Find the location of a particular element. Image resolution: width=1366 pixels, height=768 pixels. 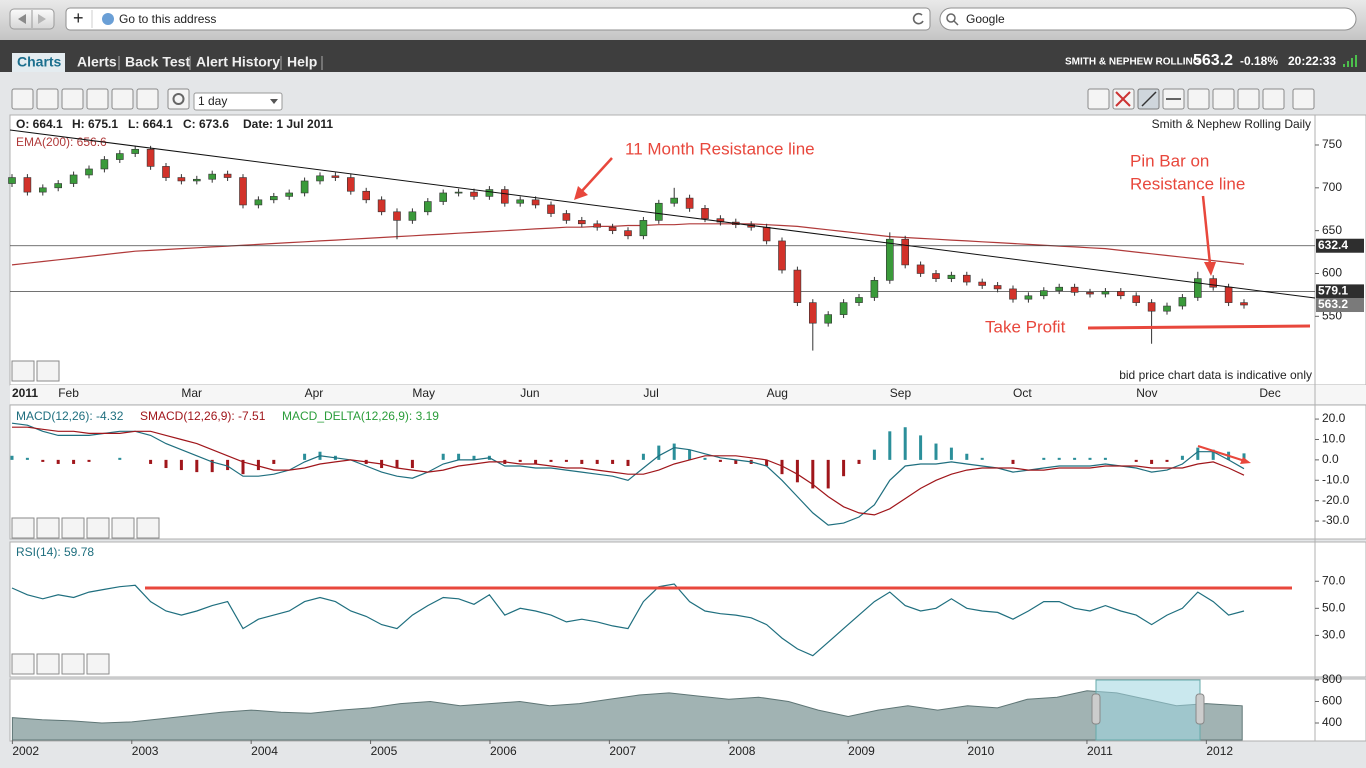

address-bar is located at coordinates (498, 19).